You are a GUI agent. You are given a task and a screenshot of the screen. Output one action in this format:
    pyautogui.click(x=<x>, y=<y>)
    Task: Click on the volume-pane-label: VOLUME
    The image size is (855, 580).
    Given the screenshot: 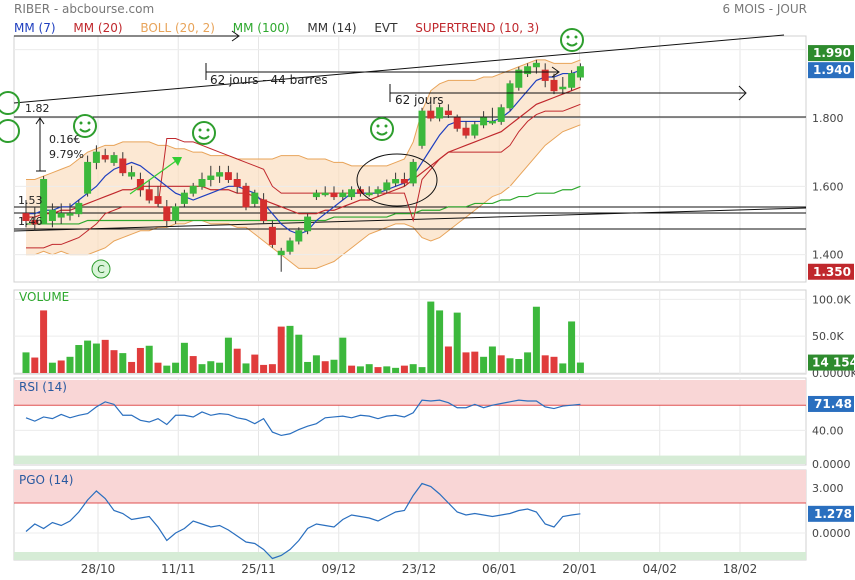 What is the action you would take?
    pyautogui.click(x=44, y=297)
    